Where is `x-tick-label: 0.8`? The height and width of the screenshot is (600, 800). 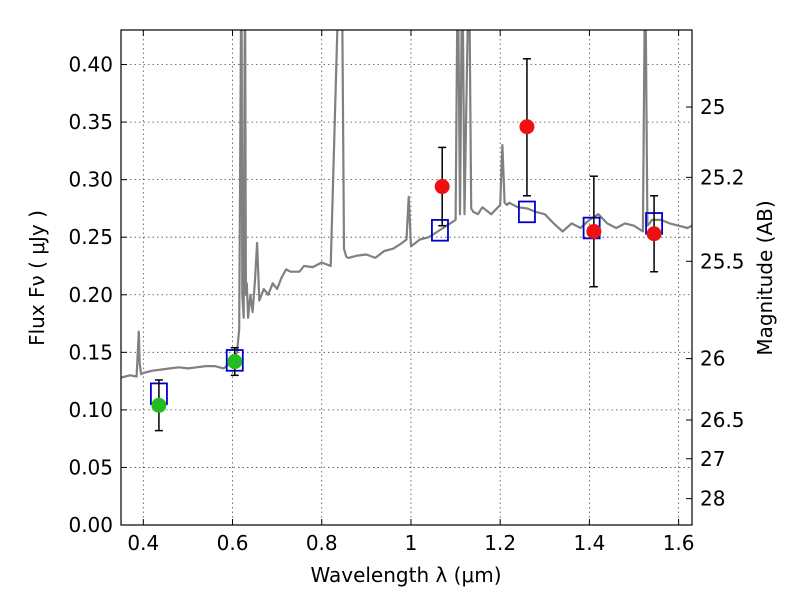
x-tick-label: 0.8 is located at coordinates (322, 543).